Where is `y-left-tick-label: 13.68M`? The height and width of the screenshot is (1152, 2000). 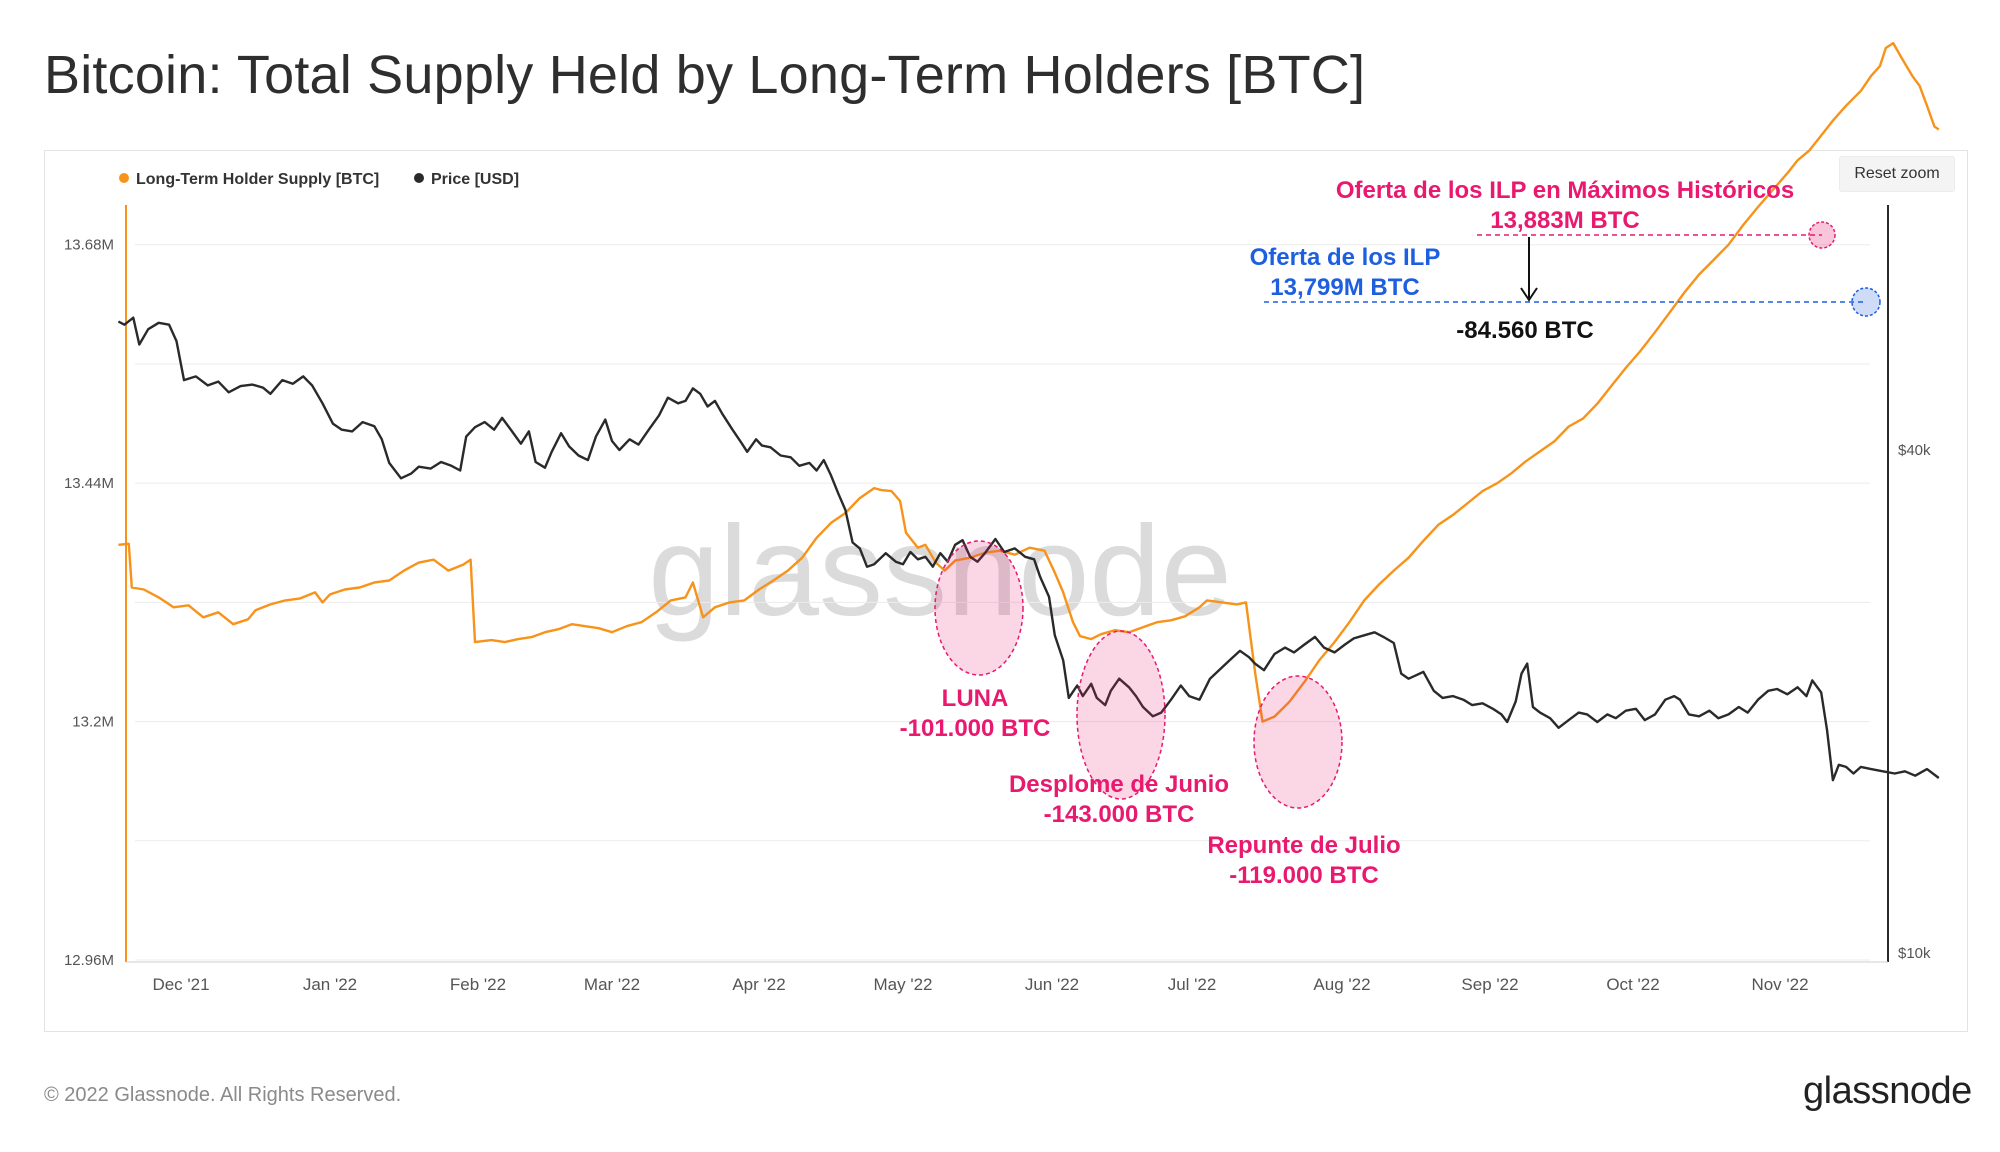 y-left-tick-label: 13.68M is located at coordinates (89, 245).